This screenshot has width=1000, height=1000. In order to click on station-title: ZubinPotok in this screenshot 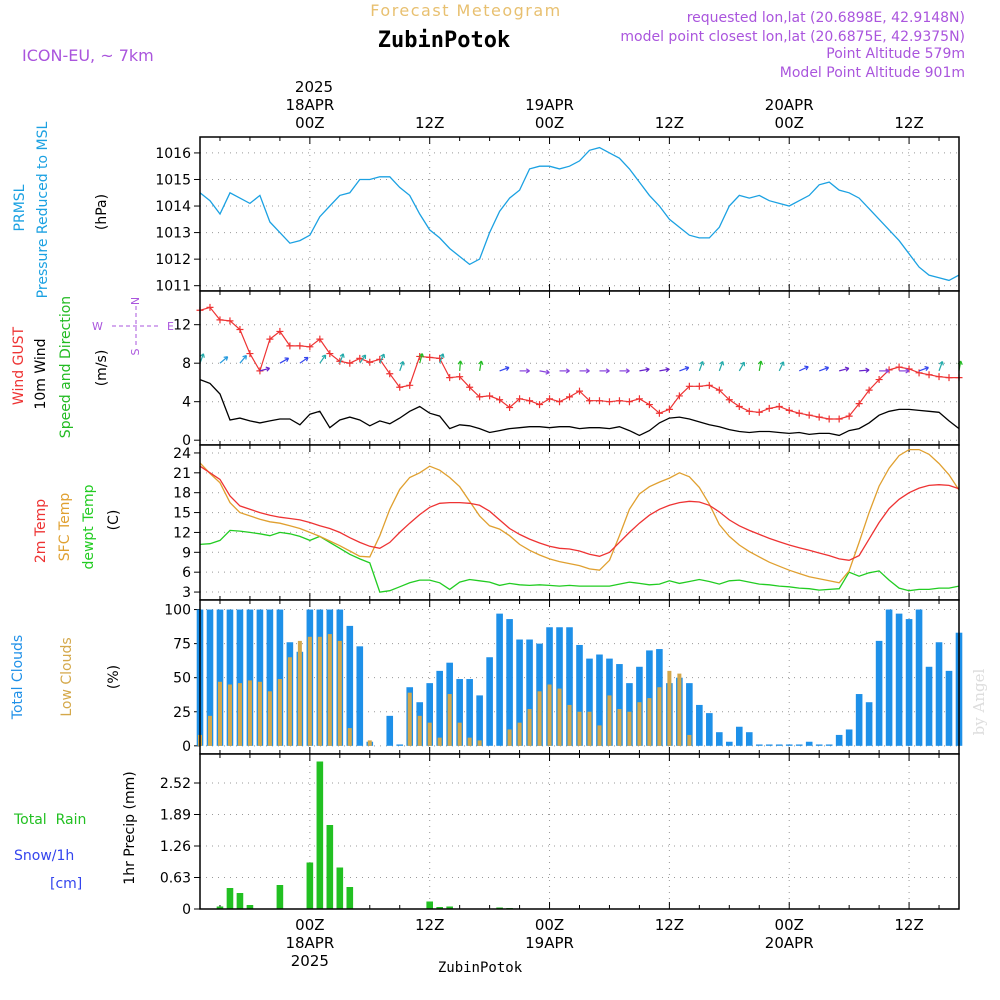, I will do `click(444, 40)`.